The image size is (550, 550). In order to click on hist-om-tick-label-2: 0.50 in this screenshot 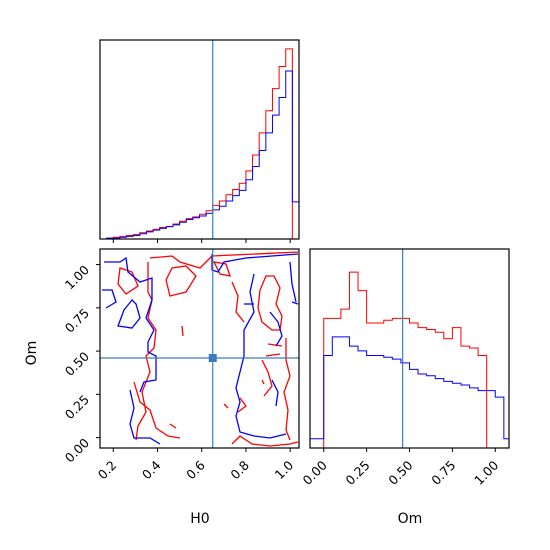, I will do `click(400, 472)`.